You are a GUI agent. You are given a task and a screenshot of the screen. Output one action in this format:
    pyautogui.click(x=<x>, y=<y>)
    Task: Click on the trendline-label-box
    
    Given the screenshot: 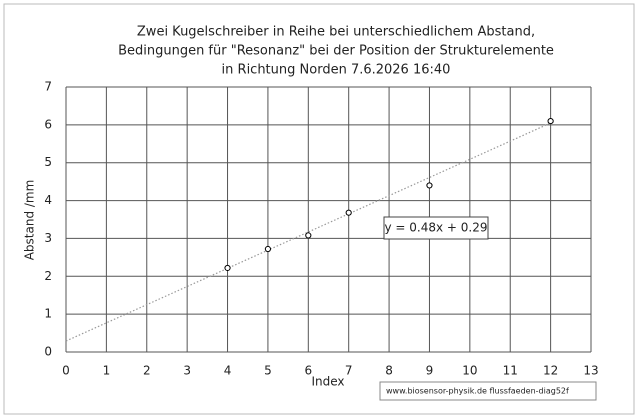 What is the action you would take?
    pyautogui.click(x=436, y=228)
    